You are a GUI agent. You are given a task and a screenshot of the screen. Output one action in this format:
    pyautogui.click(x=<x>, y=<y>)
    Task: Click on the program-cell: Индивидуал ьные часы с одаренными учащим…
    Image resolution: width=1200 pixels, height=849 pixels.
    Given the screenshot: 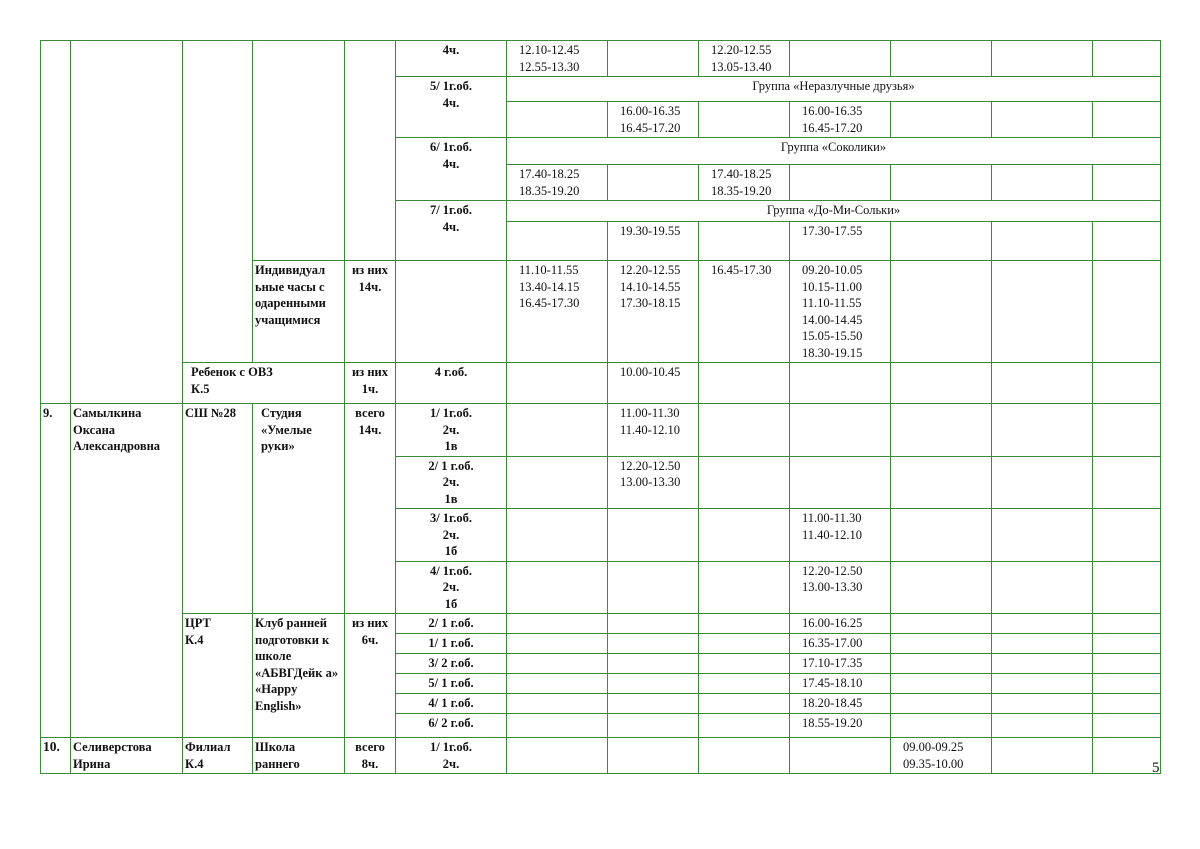 What is the action you would take?
    pyautogui.click(x=298, y=311)
    